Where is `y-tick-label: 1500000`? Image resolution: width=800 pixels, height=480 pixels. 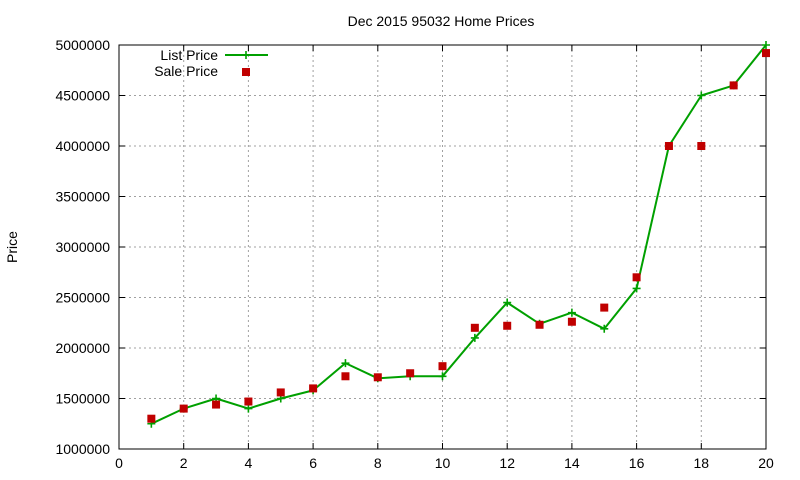 y-tick-label: 1500000 is located at coordinates (82, 399).